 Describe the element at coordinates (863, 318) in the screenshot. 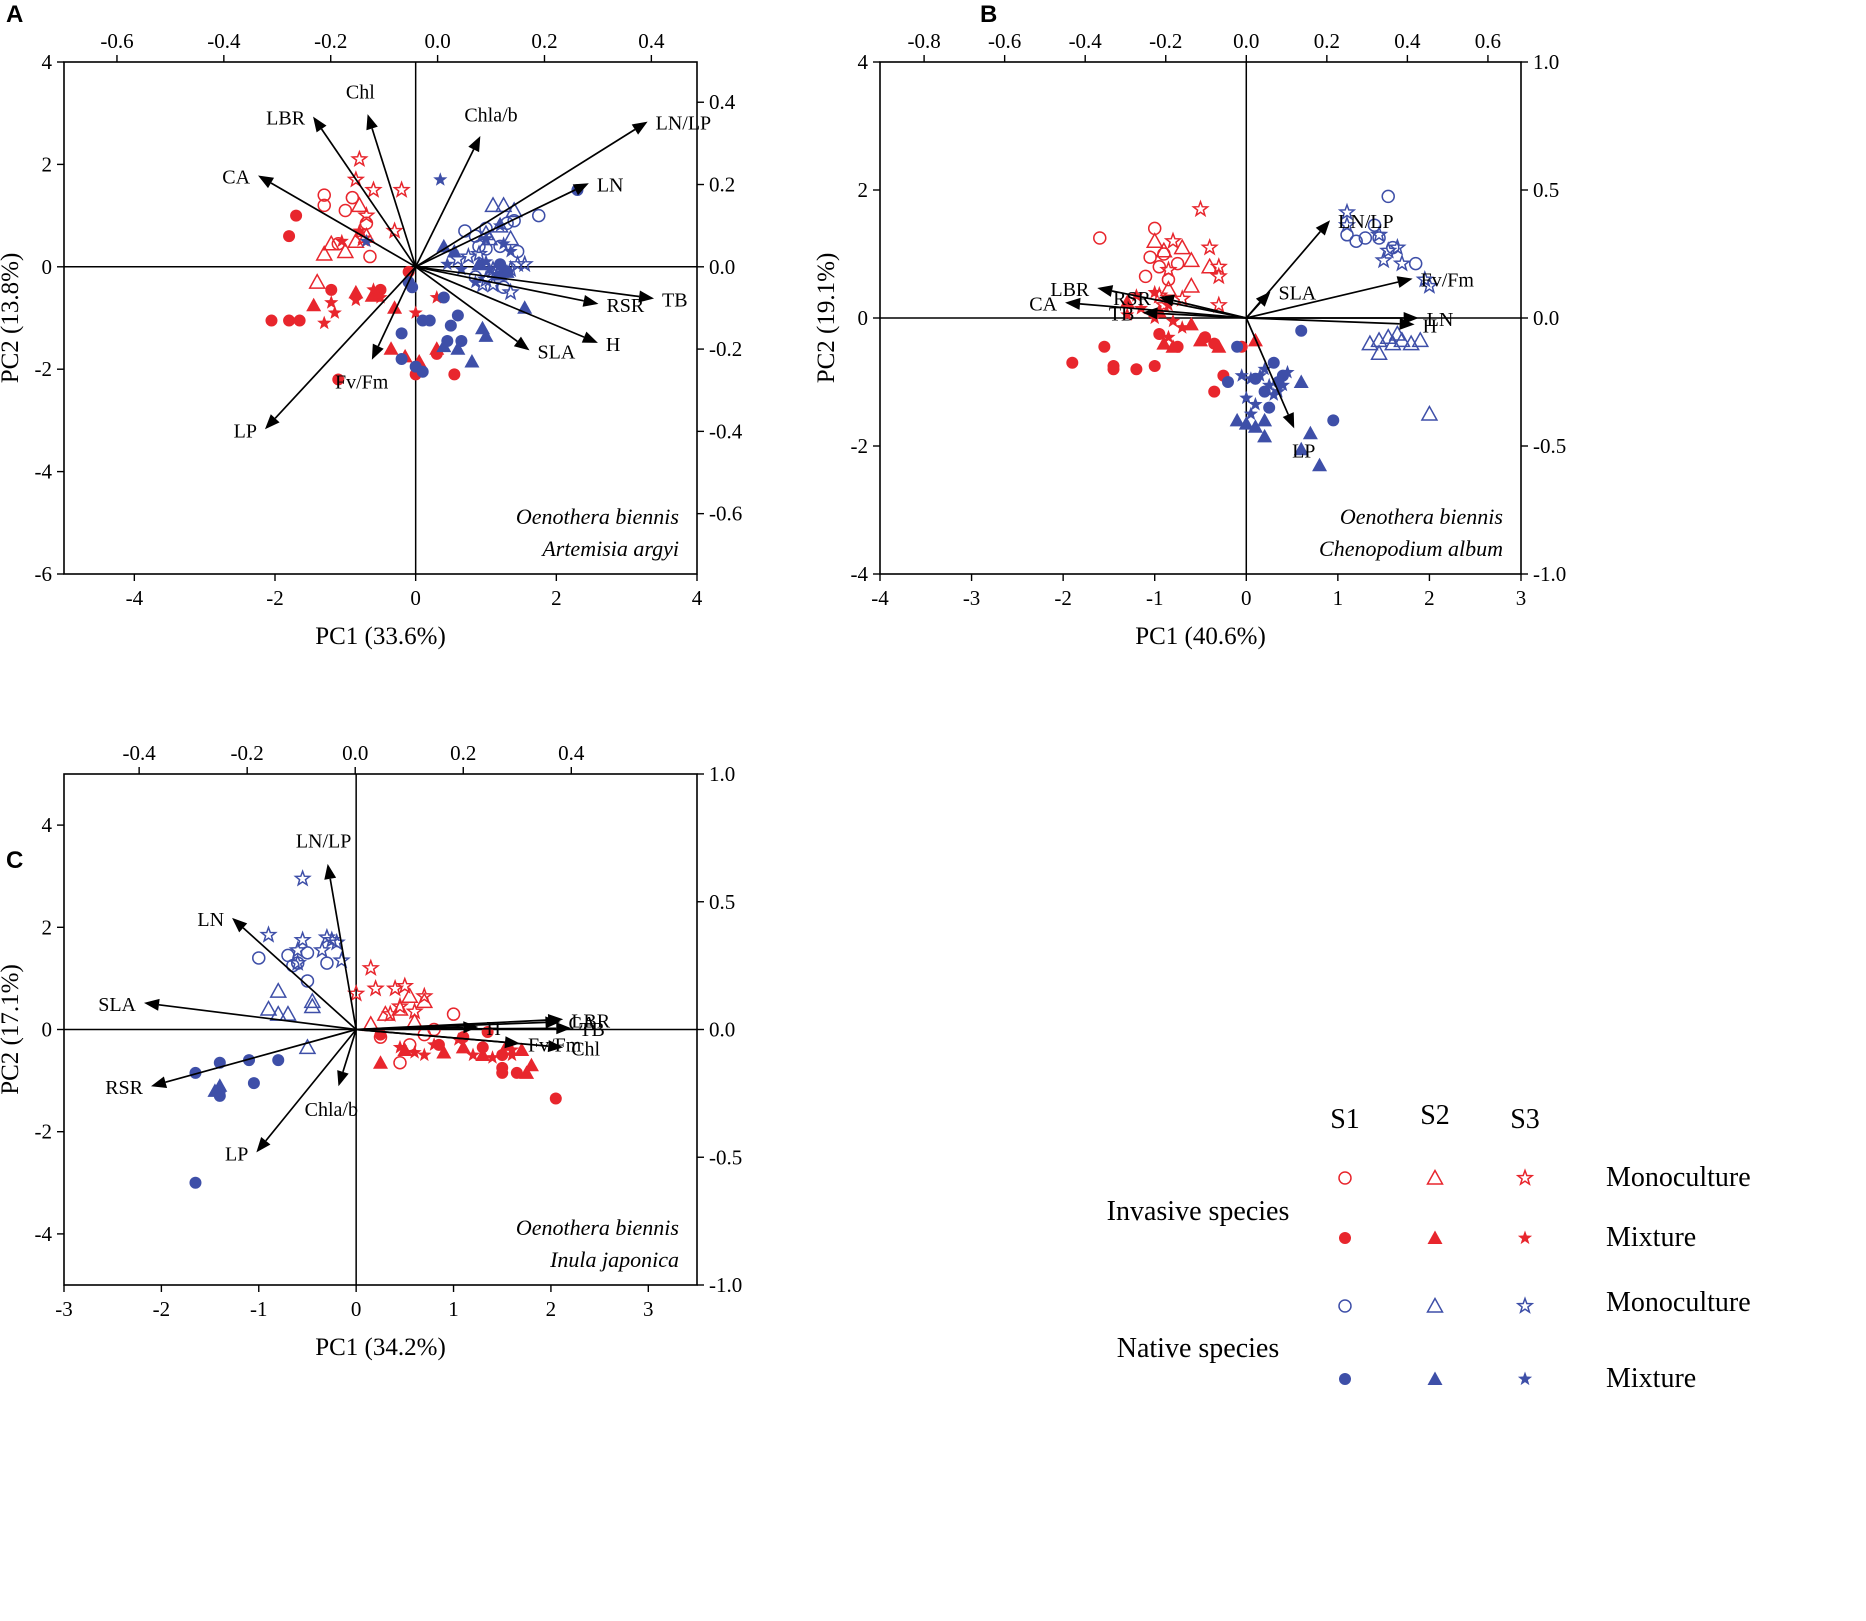

I see `y-tick-label: 0` at that location.